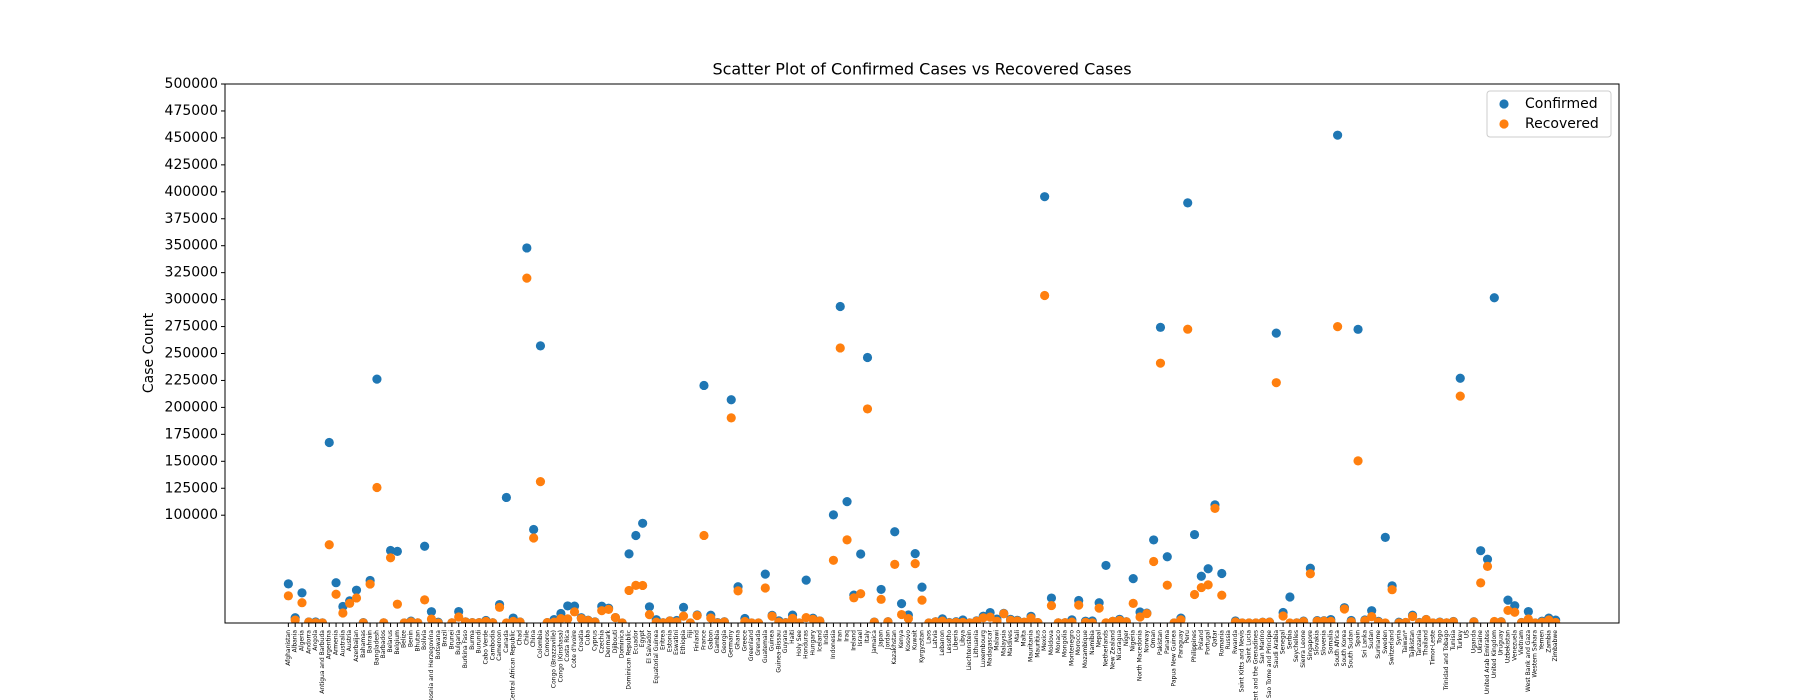 This screenshot has width=1800, height=700. I want to click on x-tick-label: Fiji, so click(690, 634).